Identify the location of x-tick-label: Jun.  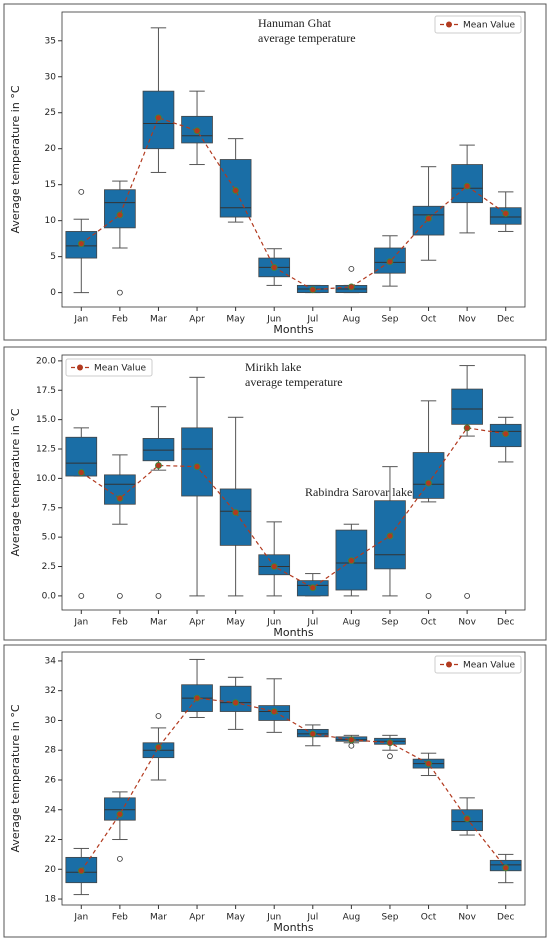
(273, 918).